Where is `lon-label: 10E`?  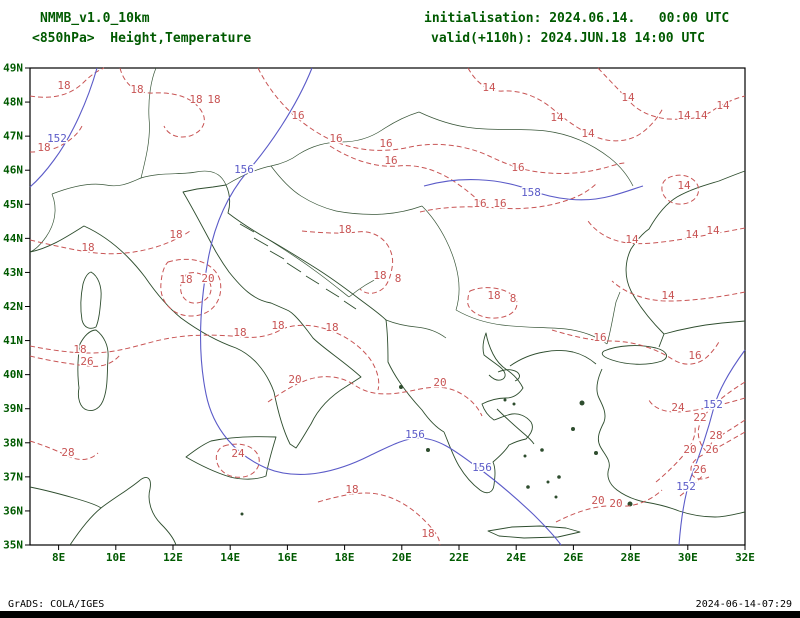
lon-label: 10E is located at coordinates (116, 557).